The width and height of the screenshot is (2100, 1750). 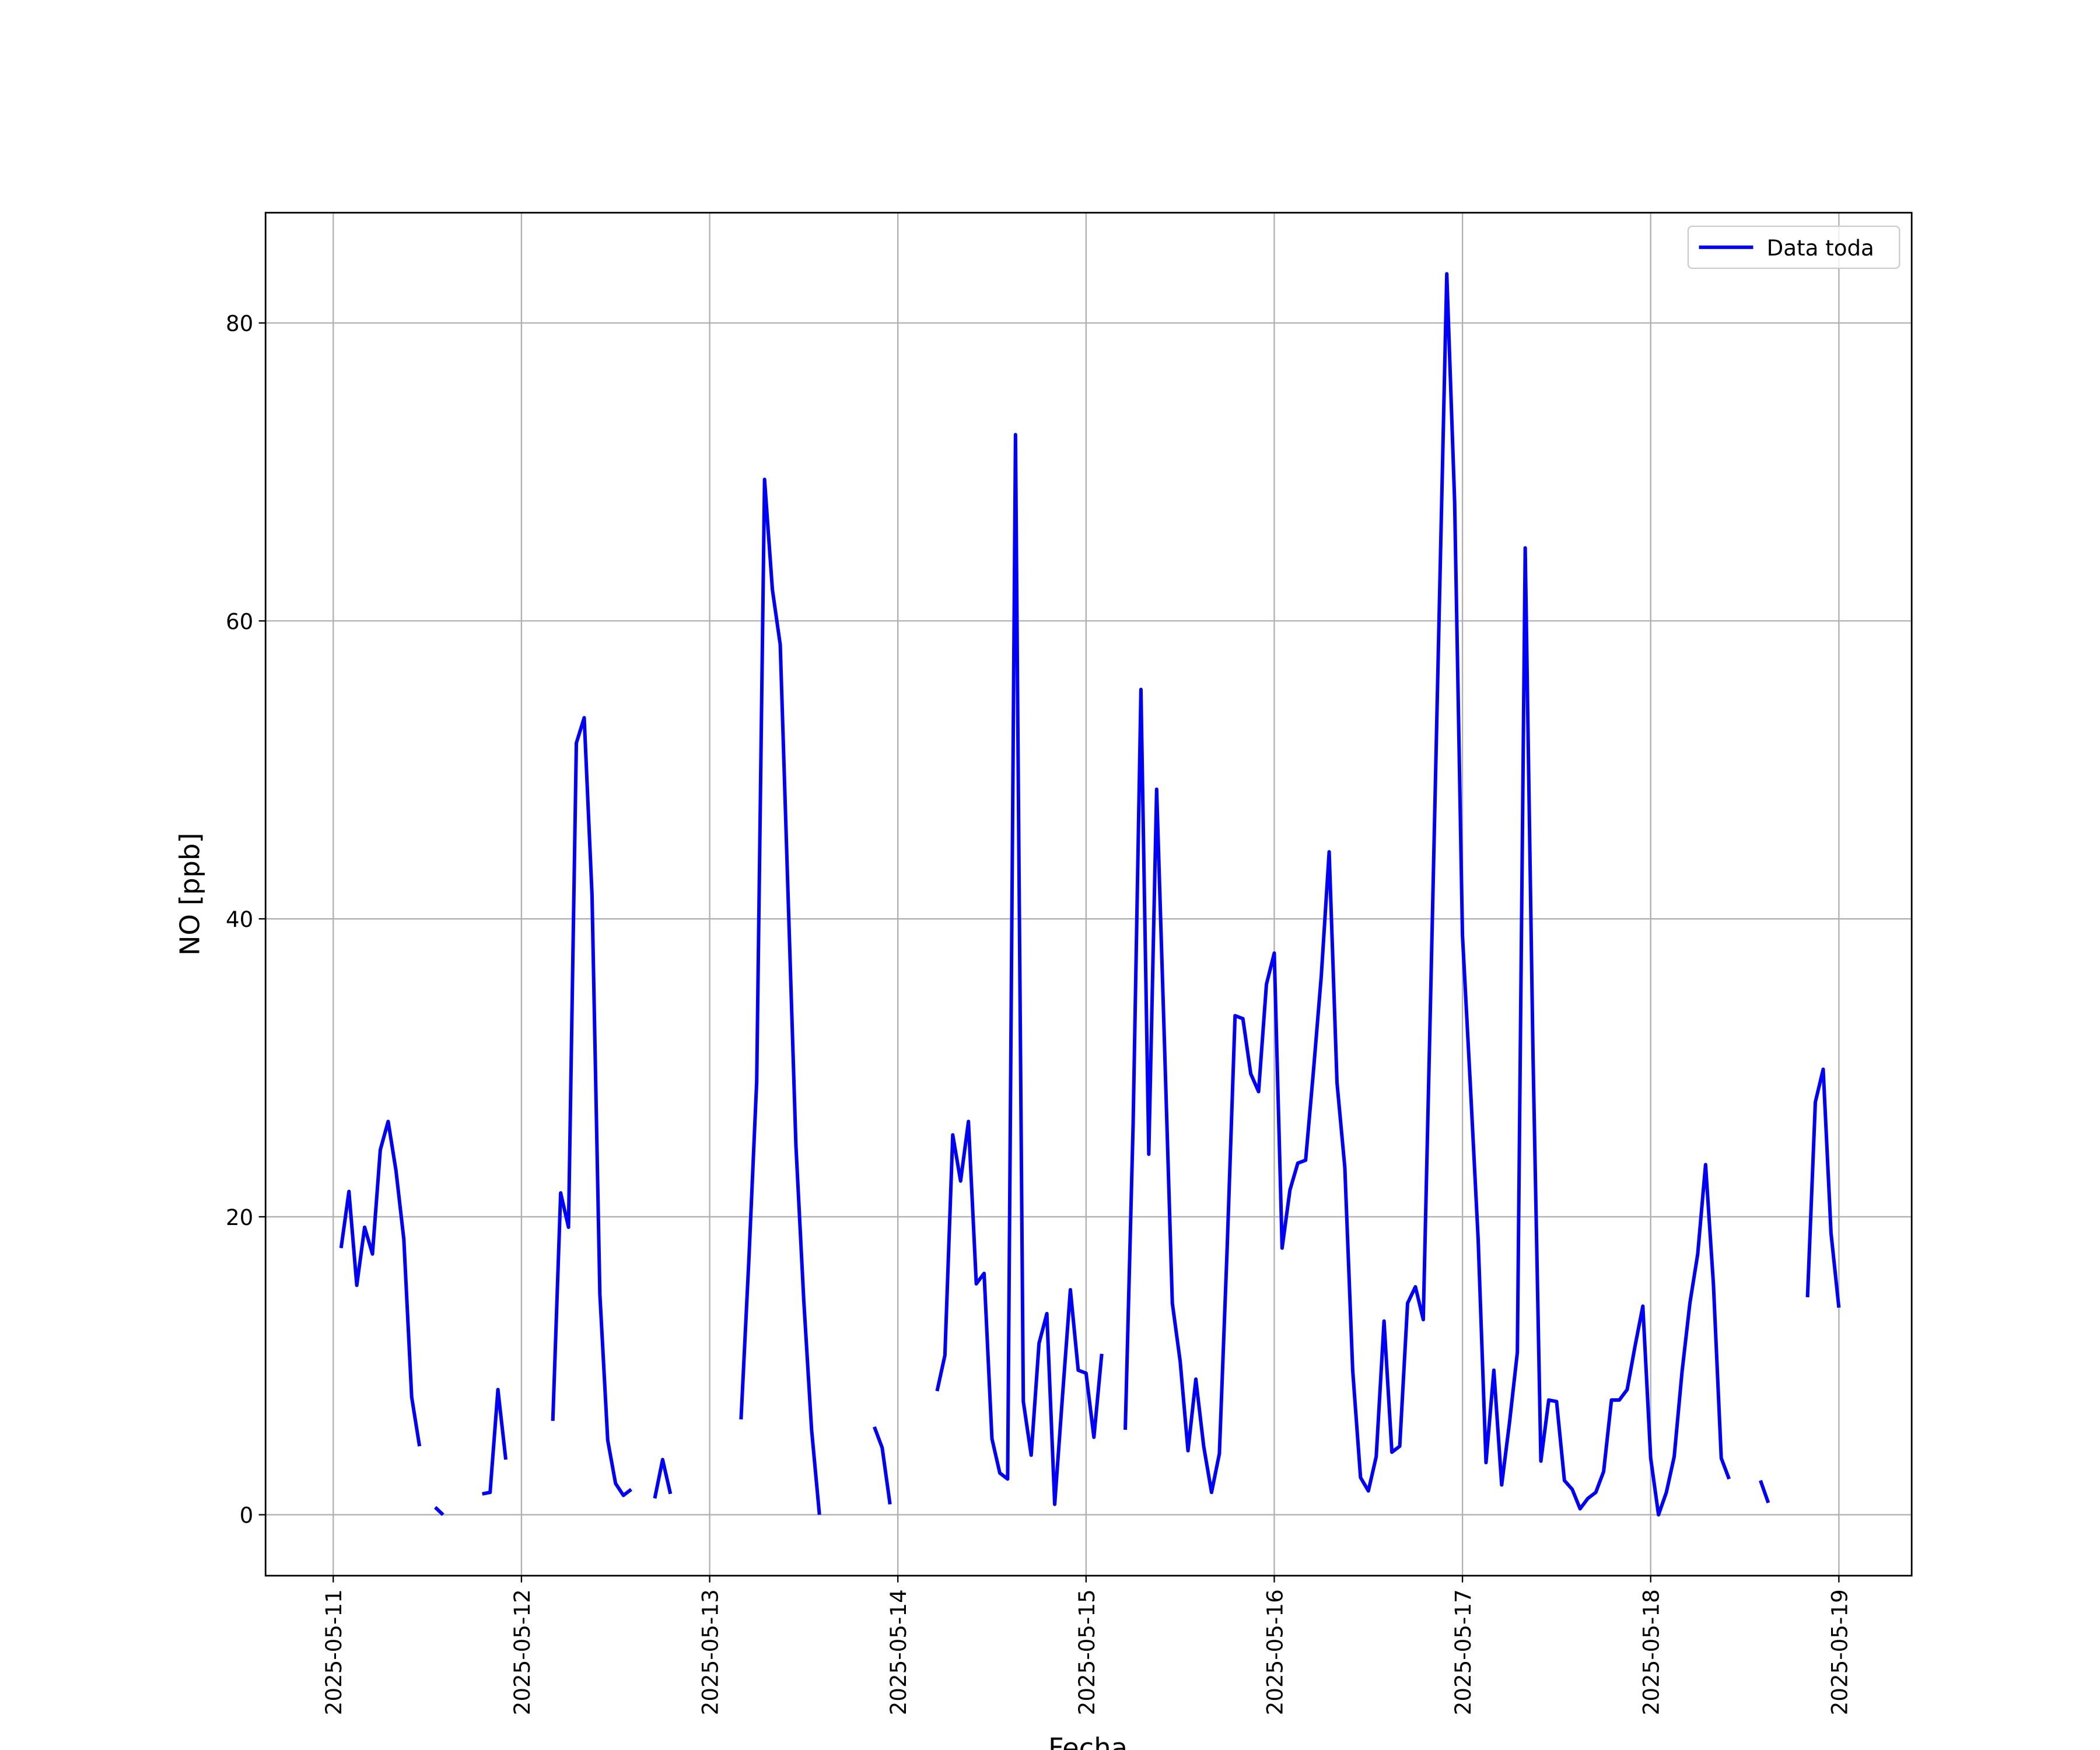 I want to click on x-axis-label: Fecha, so click(x=1088, y=1741).